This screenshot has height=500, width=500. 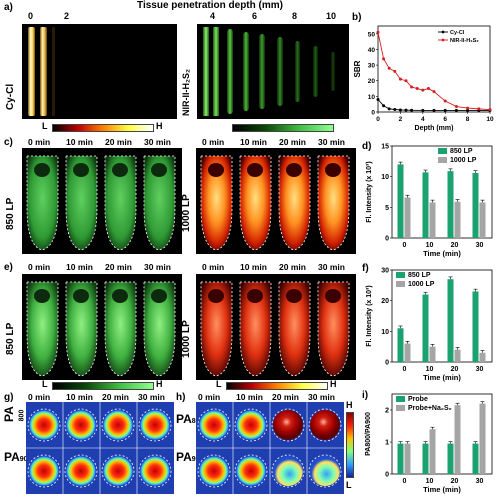 I want to click on series-line, so click(x=434, y=71).